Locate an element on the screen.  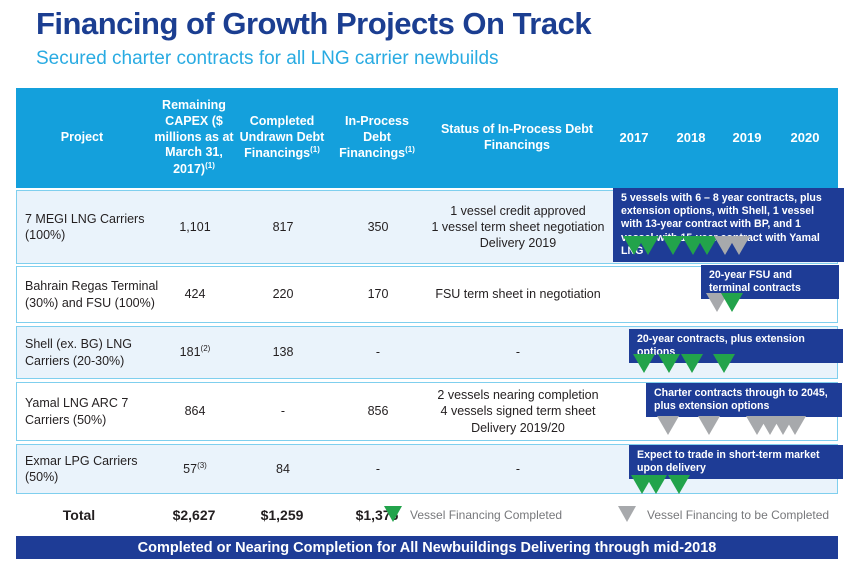
completed-triangle-icon is located at coordinates (393, 514).